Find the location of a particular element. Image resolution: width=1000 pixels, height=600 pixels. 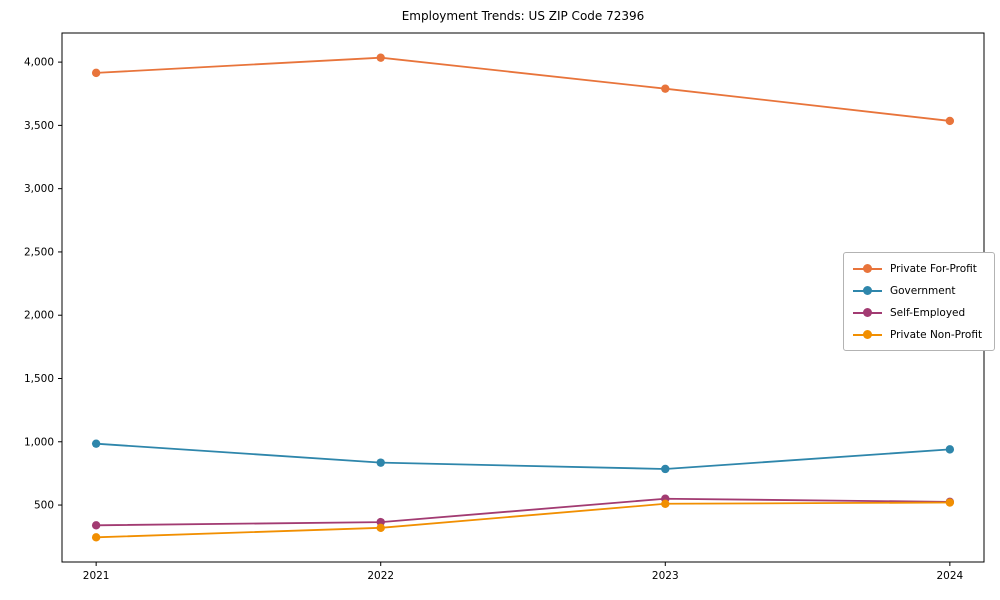

legend-label: Private For-Profit is located at coordinates (933, 268).